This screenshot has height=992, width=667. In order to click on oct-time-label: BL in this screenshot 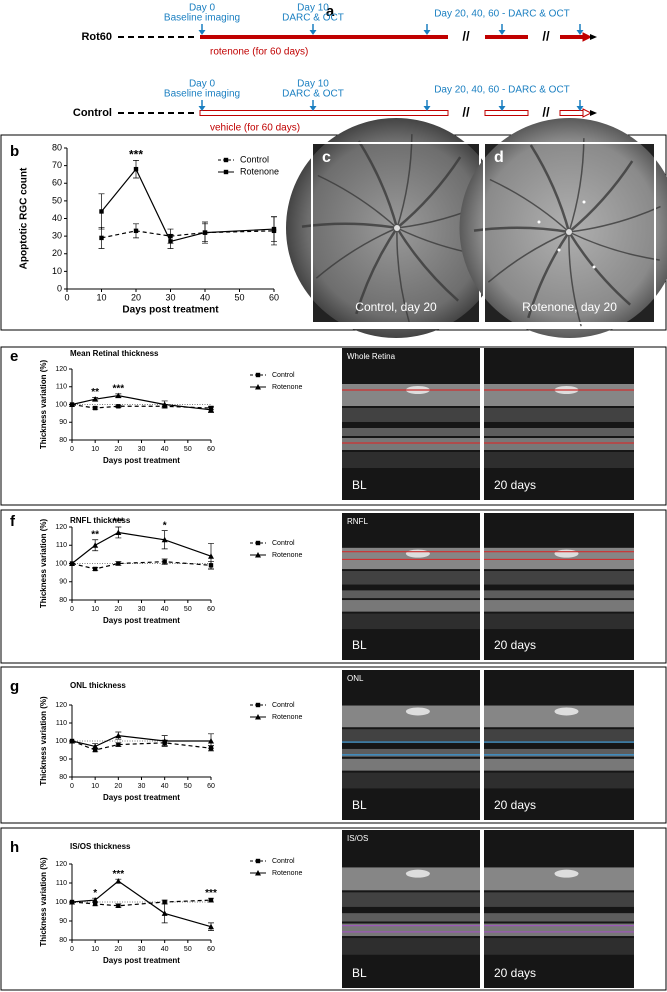, I will do `click(359, 485)`.